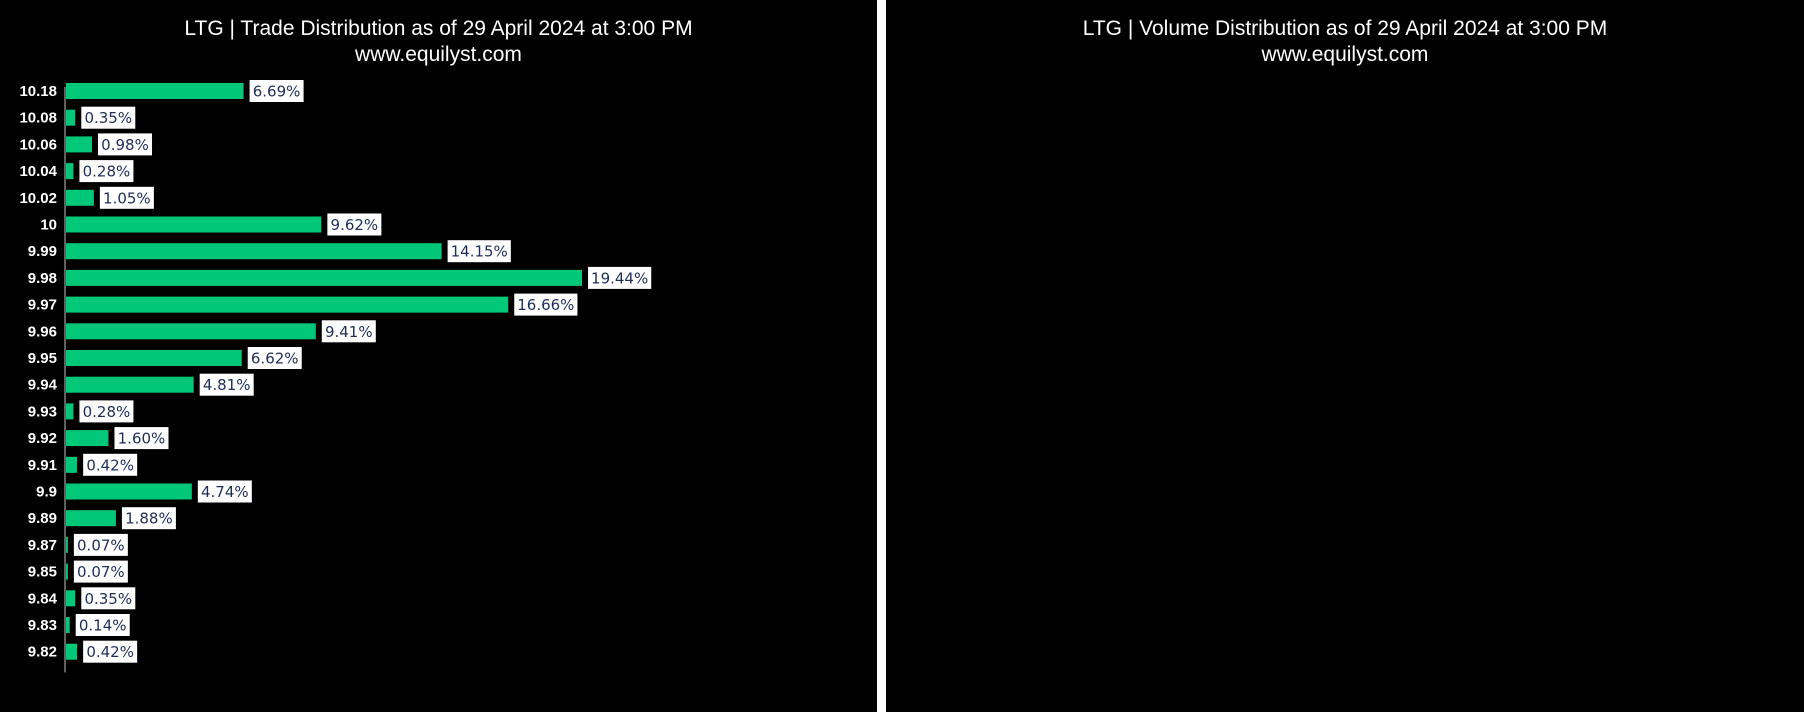 The height and width of the screenshot is (712, 1804). What do you see at coordinates (43, 385) in the screenshot?
I see `y-tick-label: 9.94` at bounding box center [43, 385].